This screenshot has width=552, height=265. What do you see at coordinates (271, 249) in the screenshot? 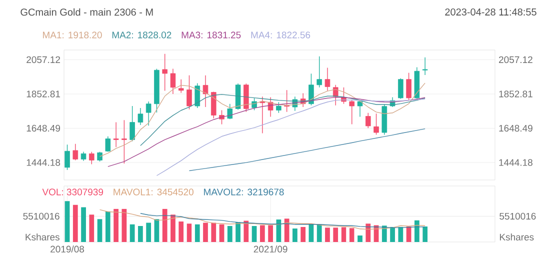
I see `x-tick-label: 2021/09` at bounding box center [271, 249].